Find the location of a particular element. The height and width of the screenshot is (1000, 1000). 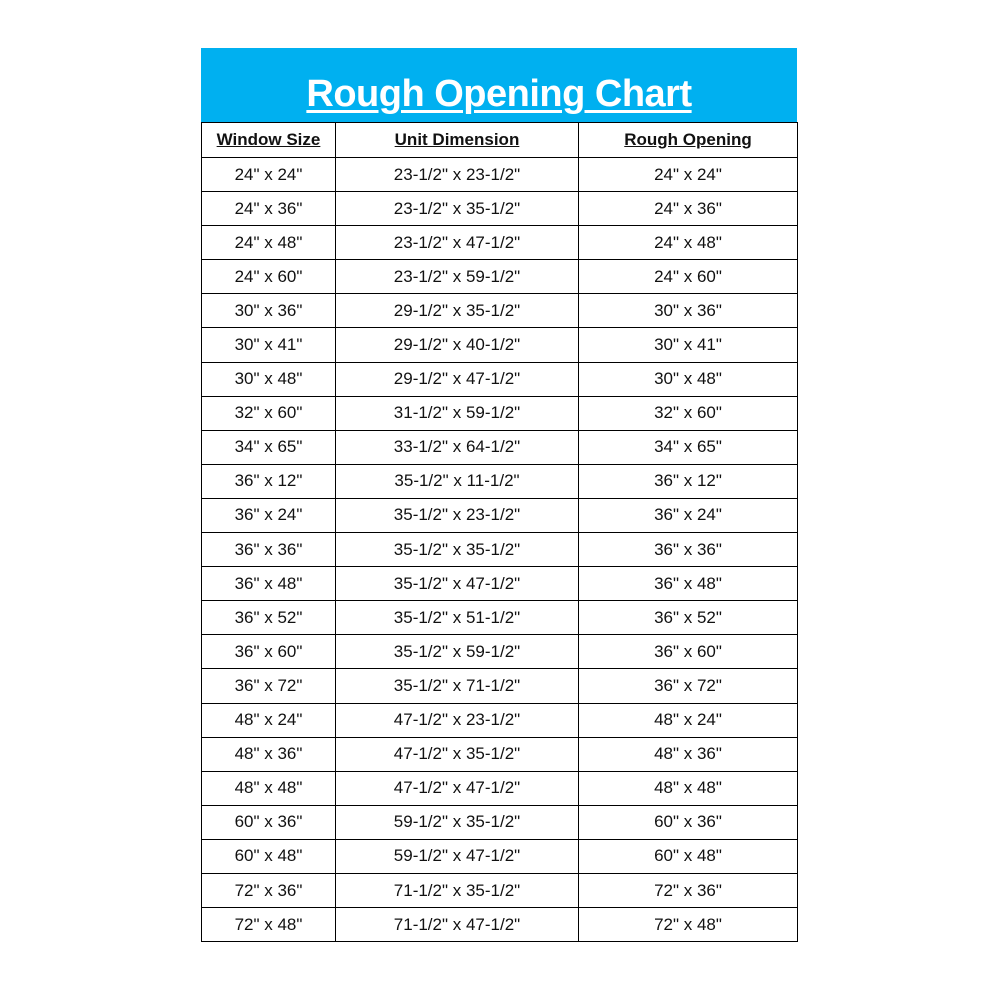

column-header-rough-opening: Rough Opening is located at coordinates (688, 140).